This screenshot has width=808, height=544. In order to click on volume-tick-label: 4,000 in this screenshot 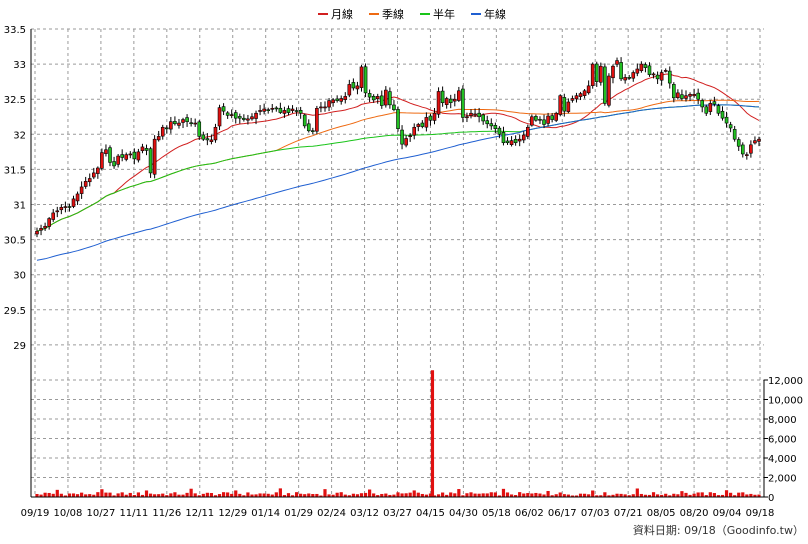, I will do `click(782, 459)`.